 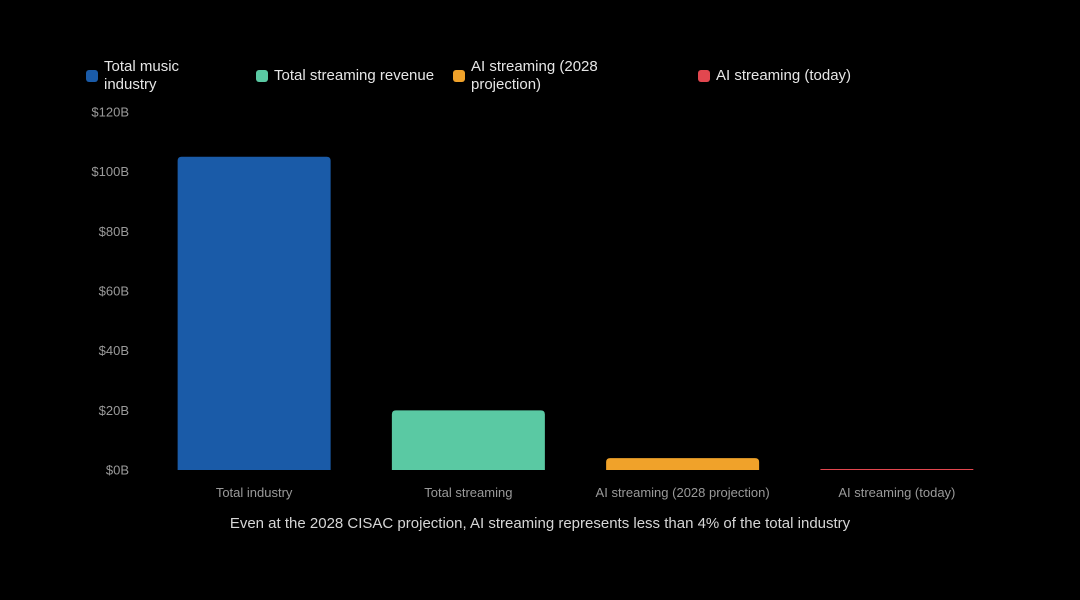 I want to click on legend-item-total-music-industry: Total music industry, so click(x=132, y=76).